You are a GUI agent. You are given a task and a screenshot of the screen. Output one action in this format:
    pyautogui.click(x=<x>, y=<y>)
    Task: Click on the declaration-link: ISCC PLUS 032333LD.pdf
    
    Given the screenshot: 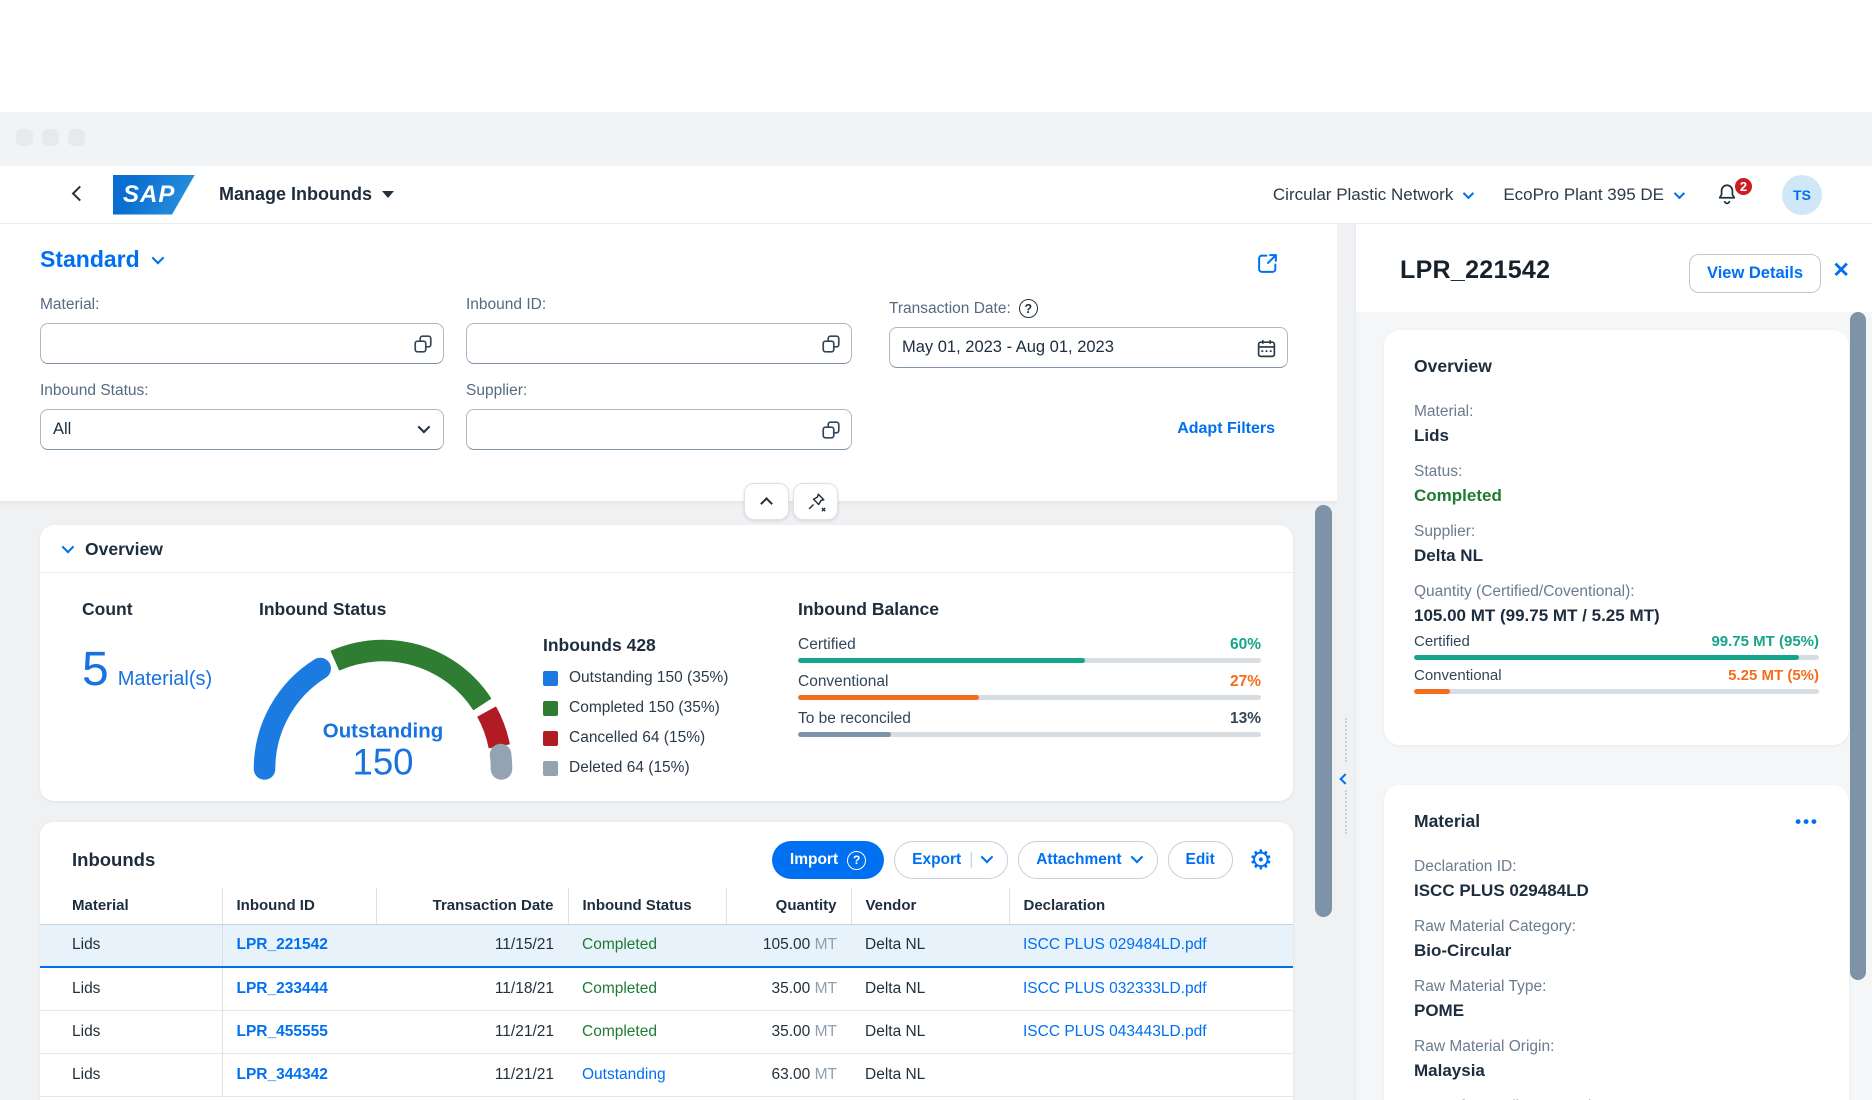 What is the action you would take?
    pyautogui.click(x=1115, y=988)
    